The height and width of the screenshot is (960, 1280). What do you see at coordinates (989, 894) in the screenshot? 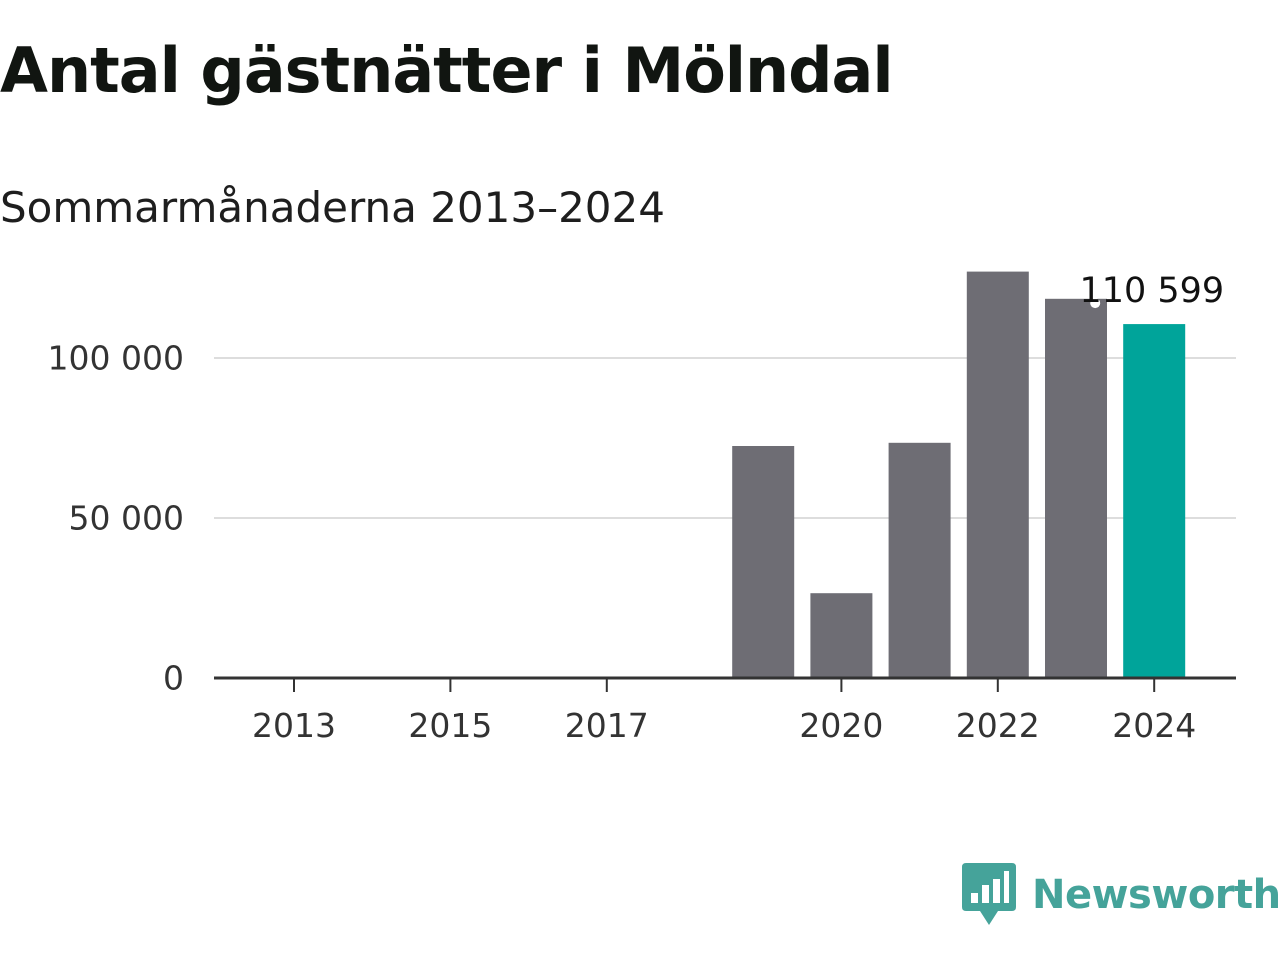
I see `newsworthy-logo-icon` at bounding box center [989, 894].